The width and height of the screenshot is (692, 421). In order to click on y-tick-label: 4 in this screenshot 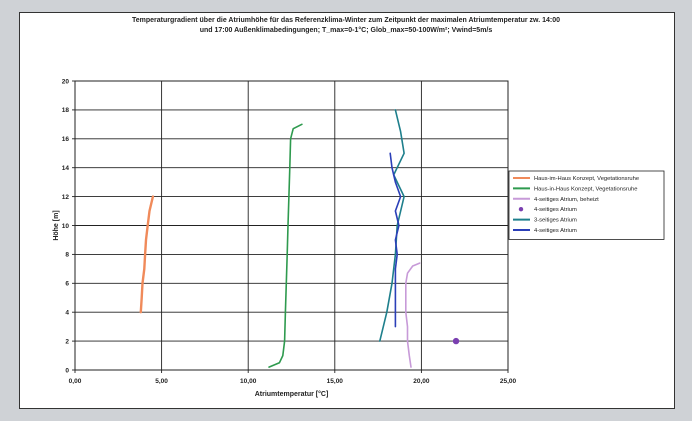, I will do `click(67, 313)`.